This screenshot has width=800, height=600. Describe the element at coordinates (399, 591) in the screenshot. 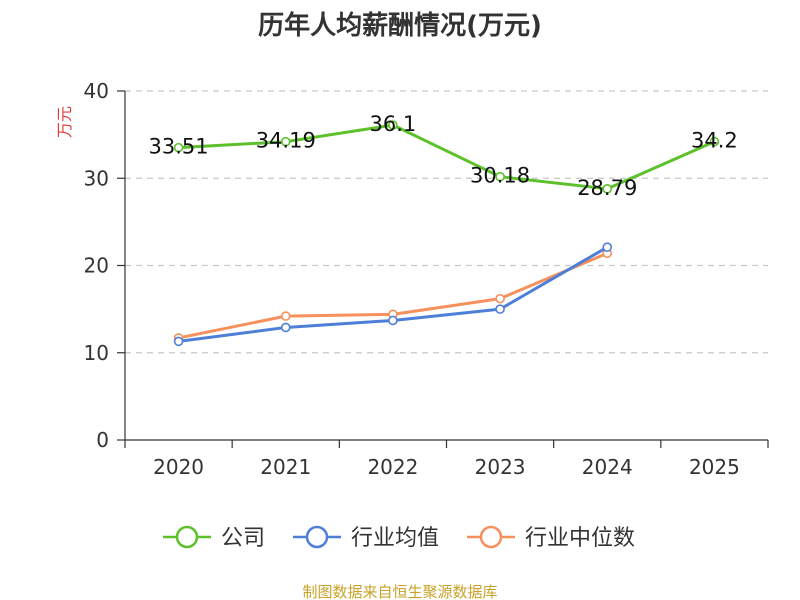

I see `source-note: 制图数据来自恒生聚源数据库` at that location.